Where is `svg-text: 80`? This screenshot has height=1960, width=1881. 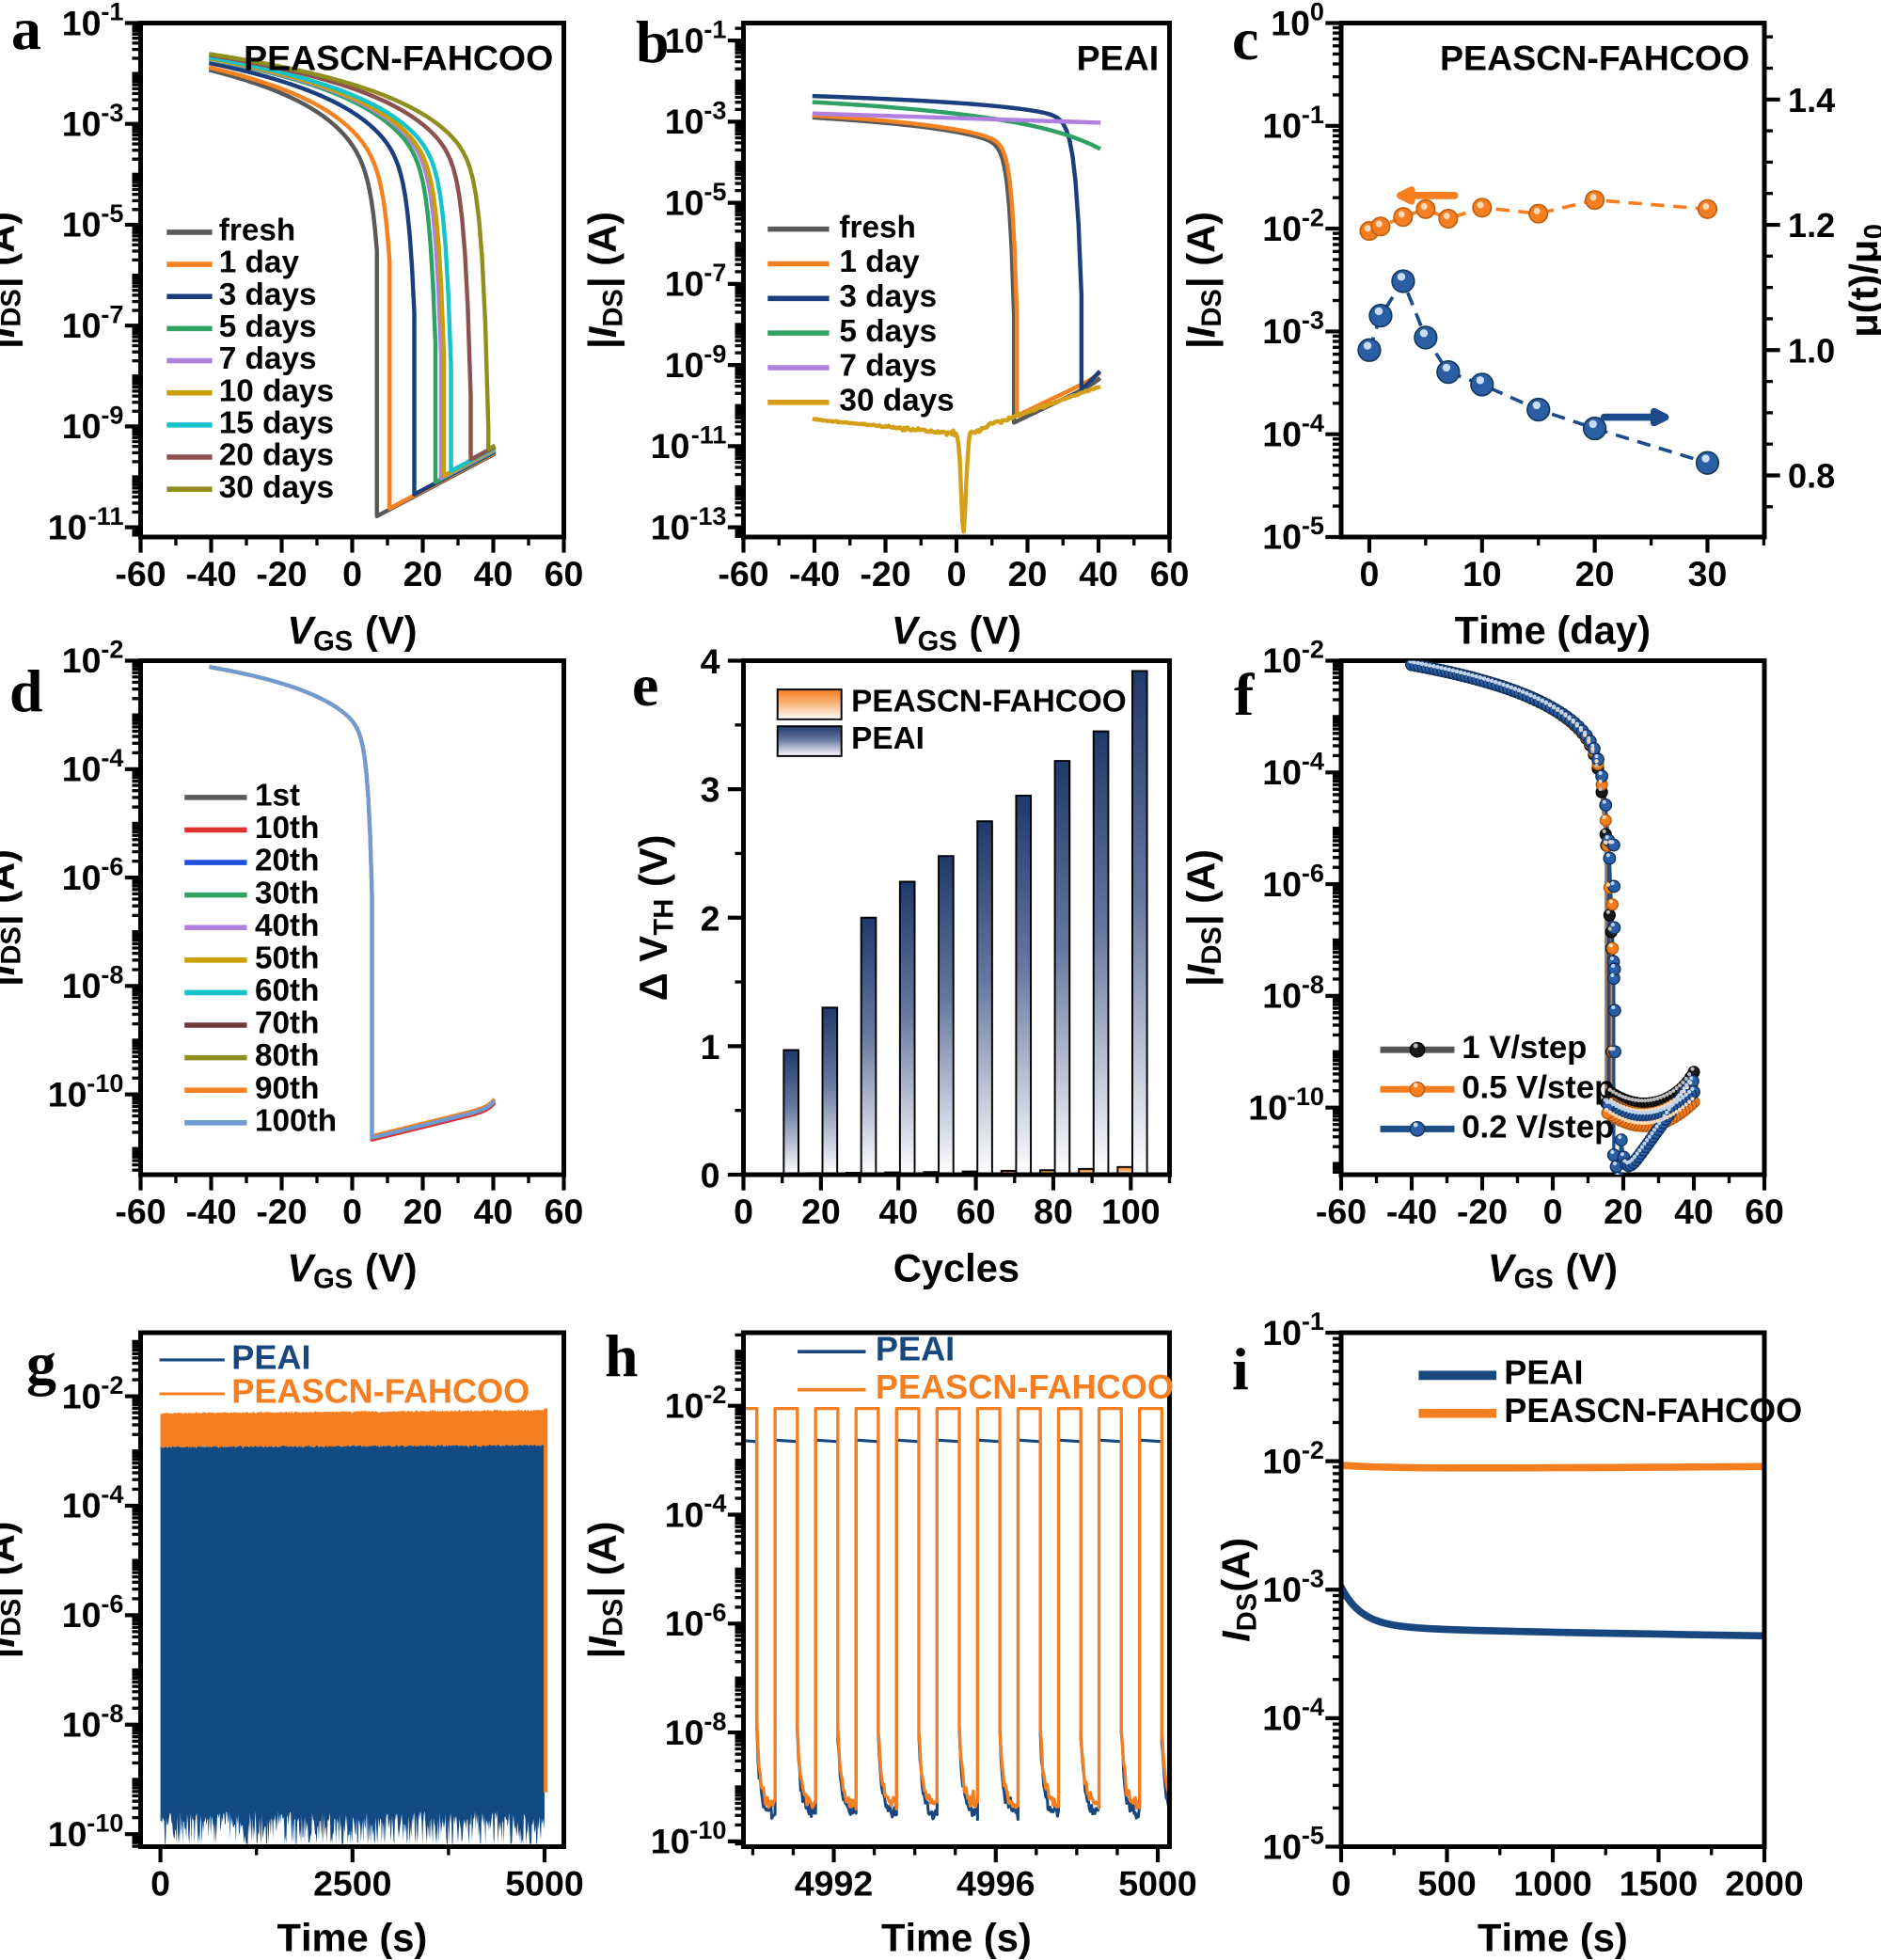
svg-text: 80 is located at coordinates (1053, 1212).